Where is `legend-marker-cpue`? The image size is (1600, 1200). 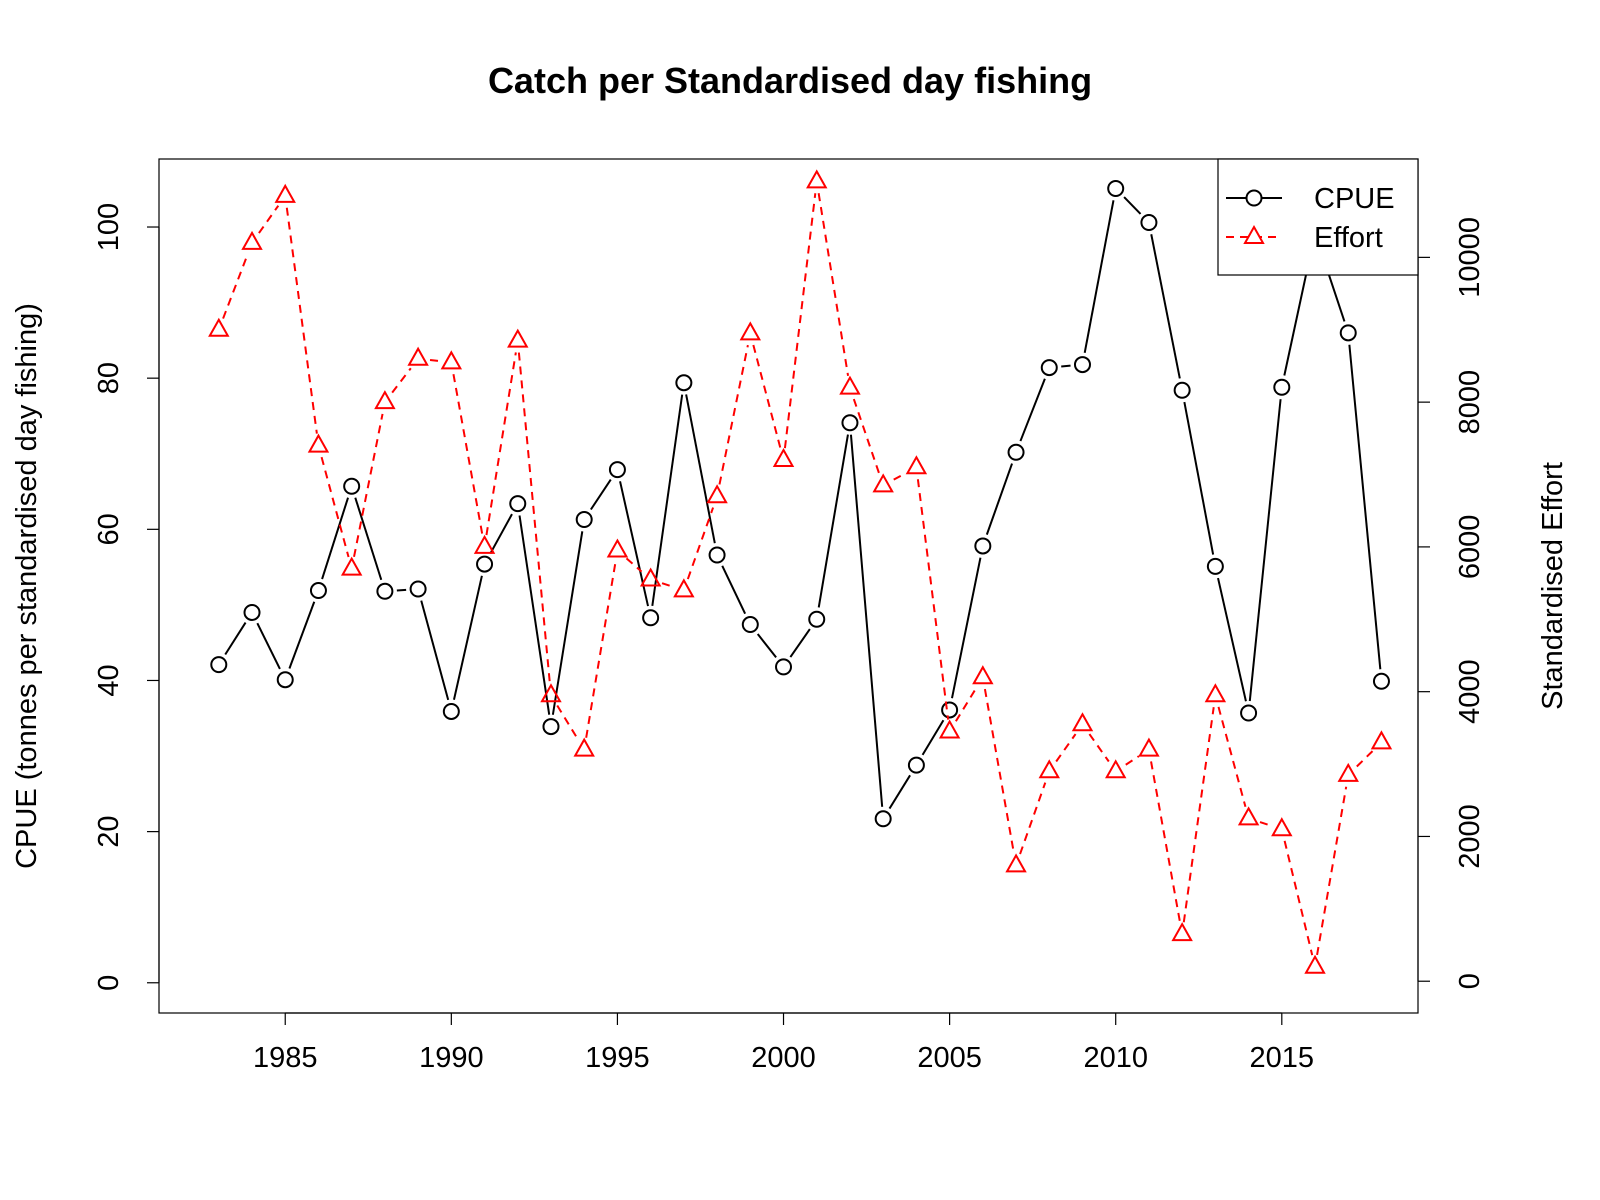 legend-marker-cpue is located at coordinates (1254, 198).